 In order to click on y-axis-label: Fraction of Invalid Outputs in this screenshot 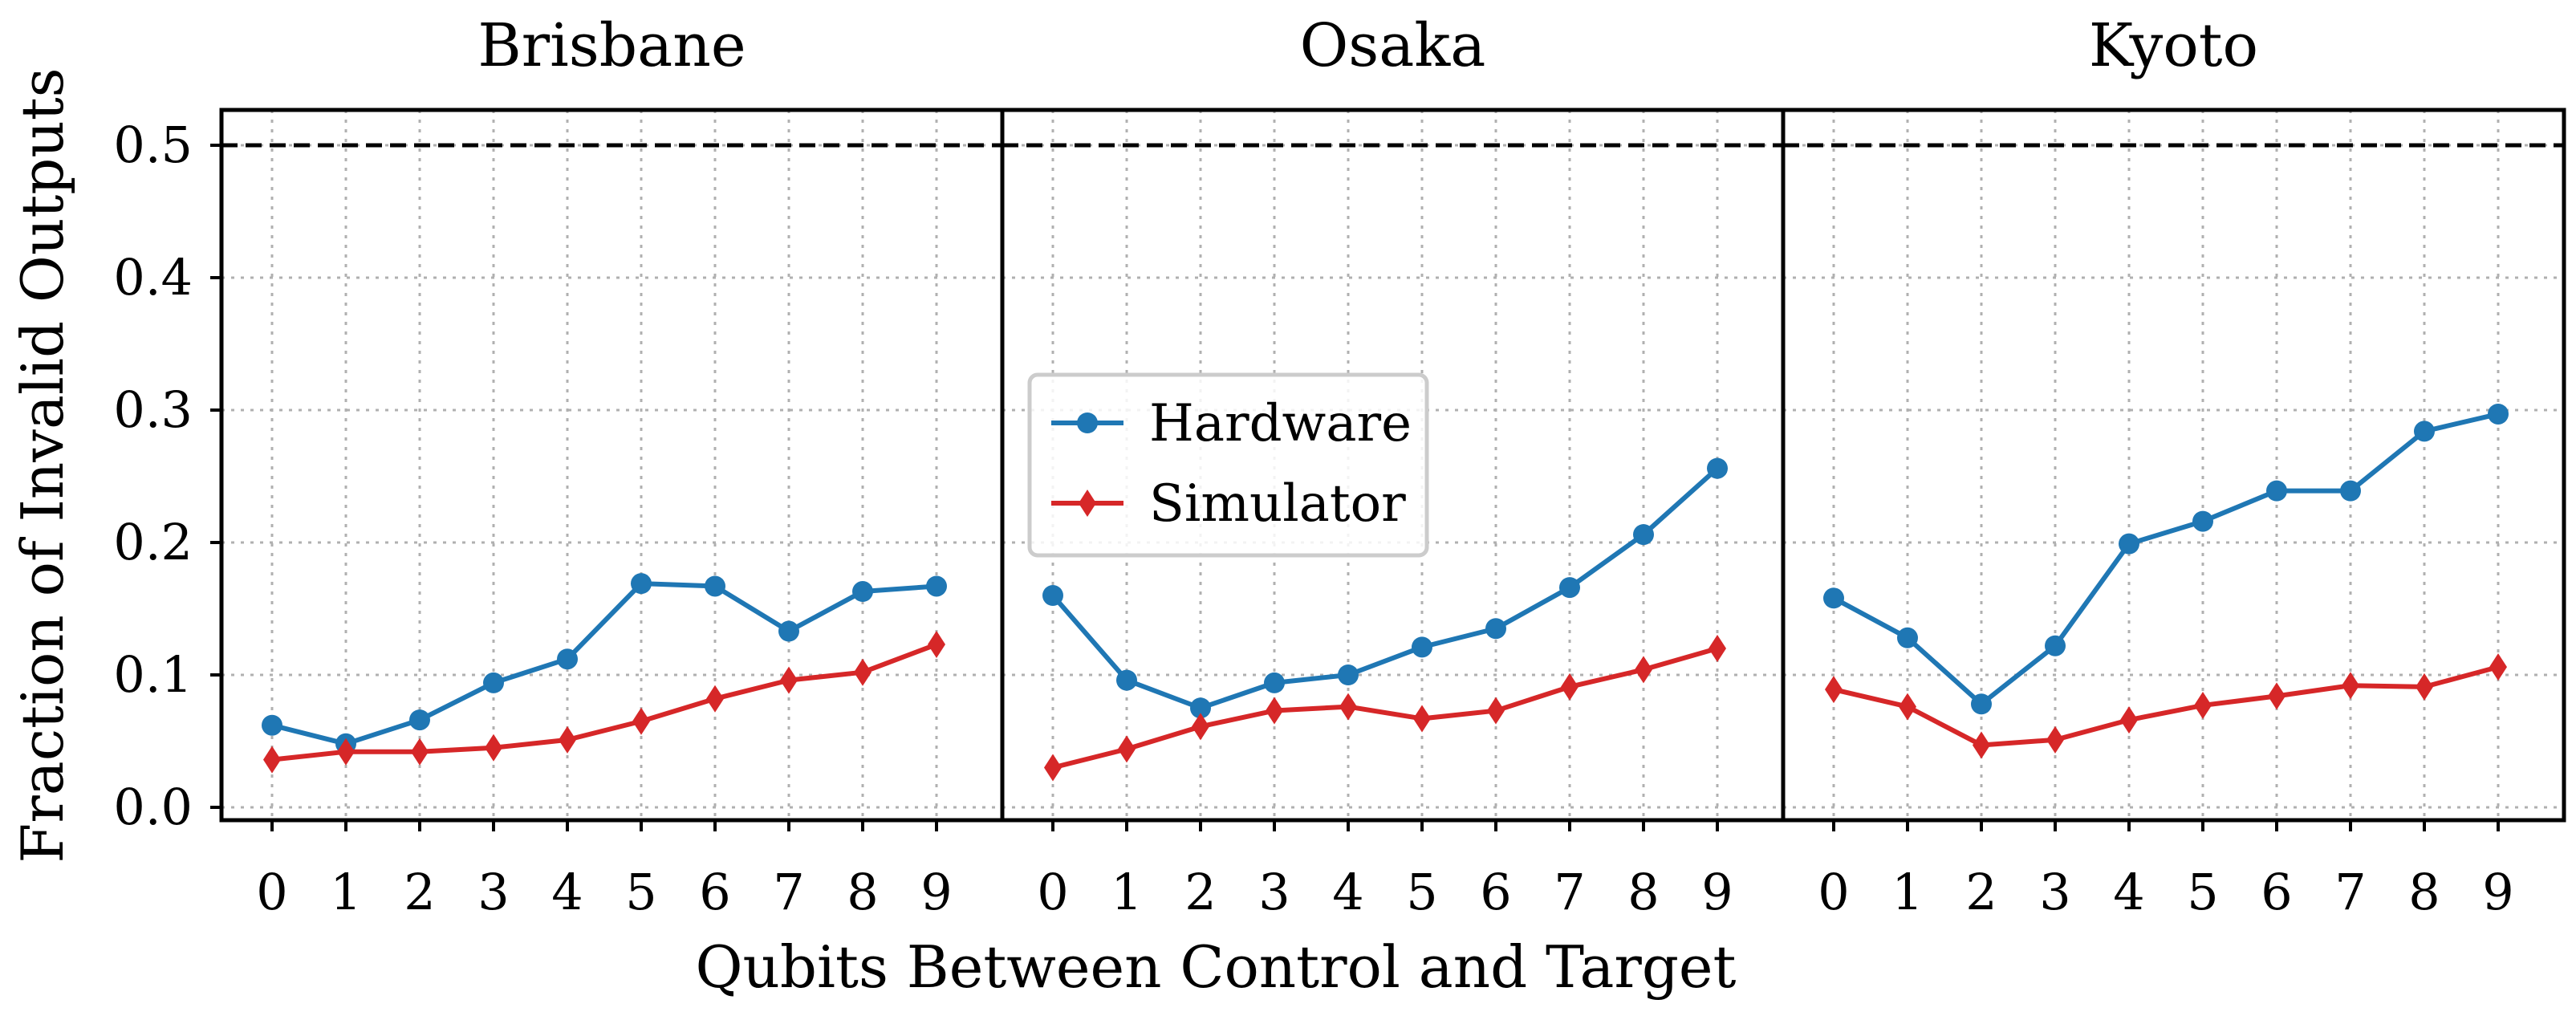, I will do `click(42, 465)`.